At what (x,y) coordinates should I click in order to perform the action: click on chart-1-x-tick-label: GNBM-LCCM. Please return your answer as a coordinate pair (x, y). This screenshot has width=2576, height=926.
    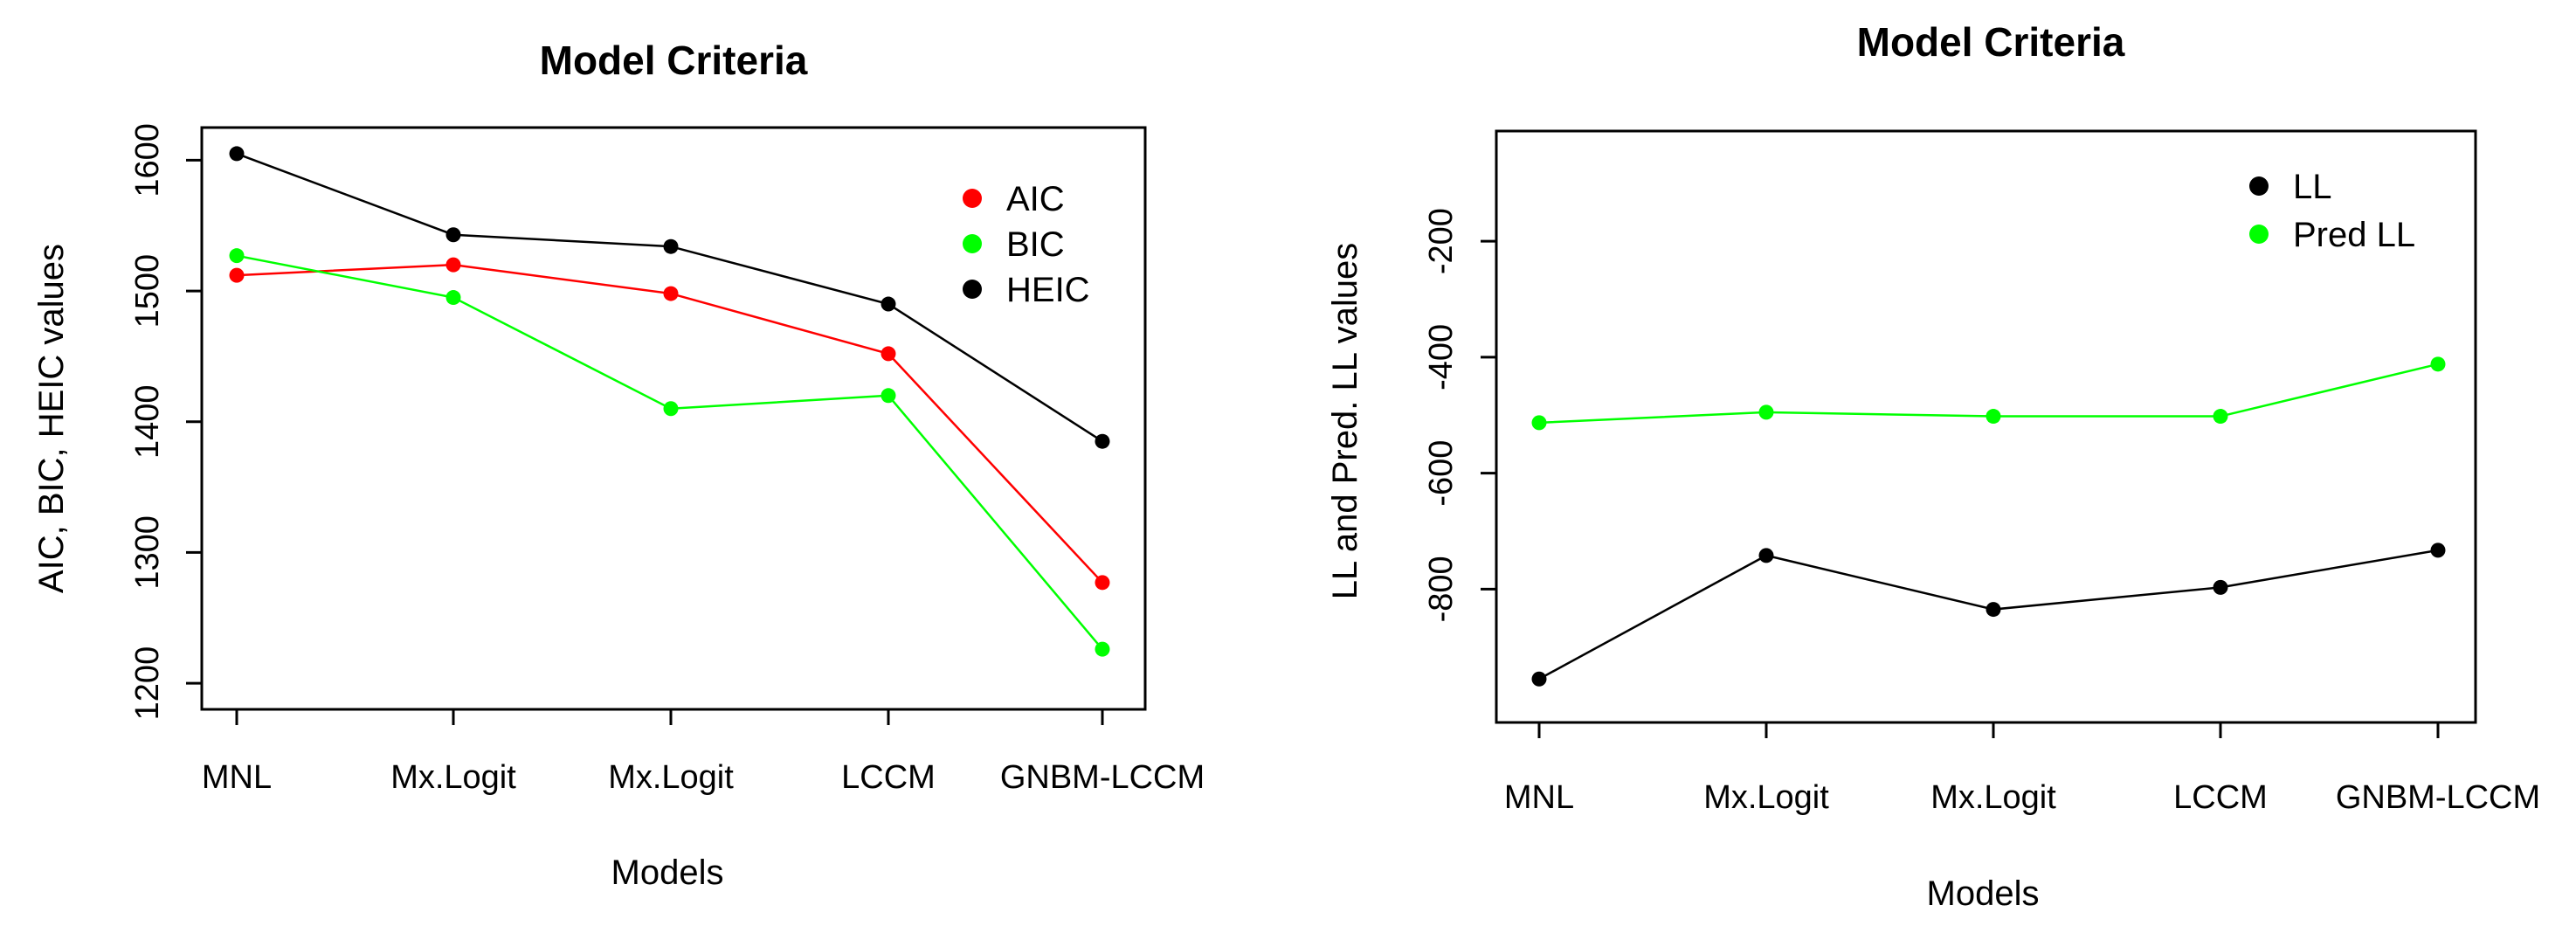
    Looking at the image, I should click on (1102, 778).